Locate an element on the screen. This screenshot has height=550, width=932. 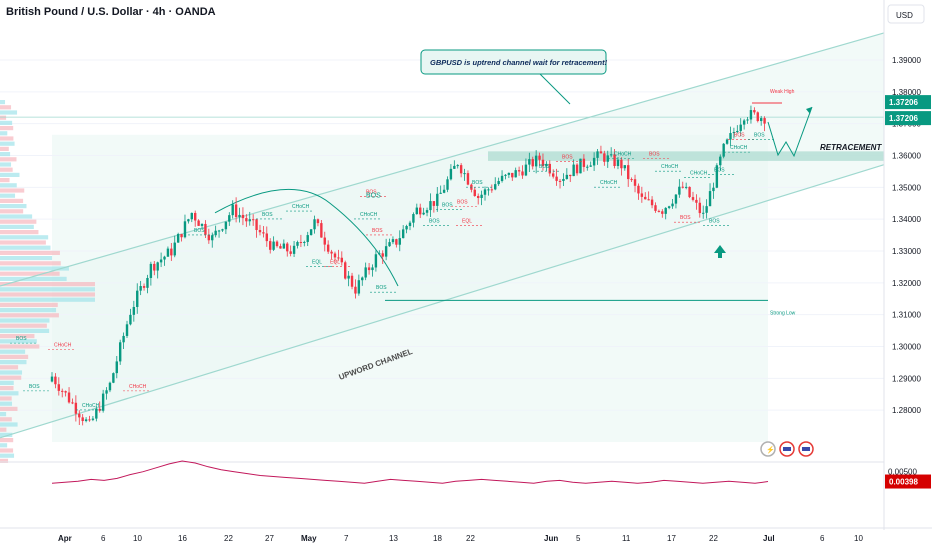
structure-label: EQL is located at coordinates (467, 221).